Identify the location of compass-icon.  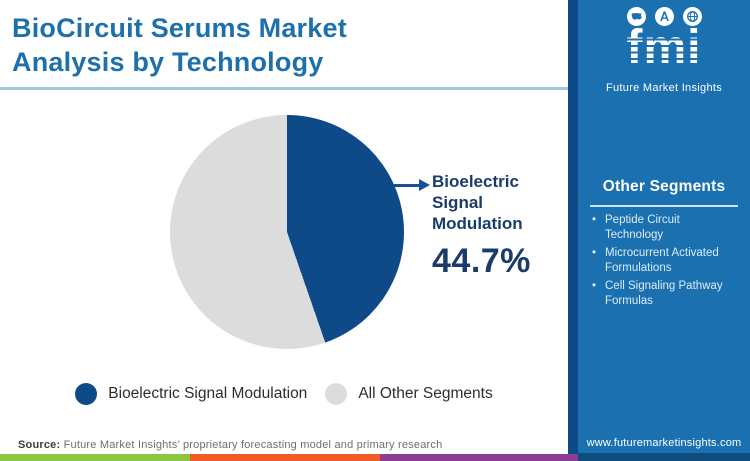
(664, 16).